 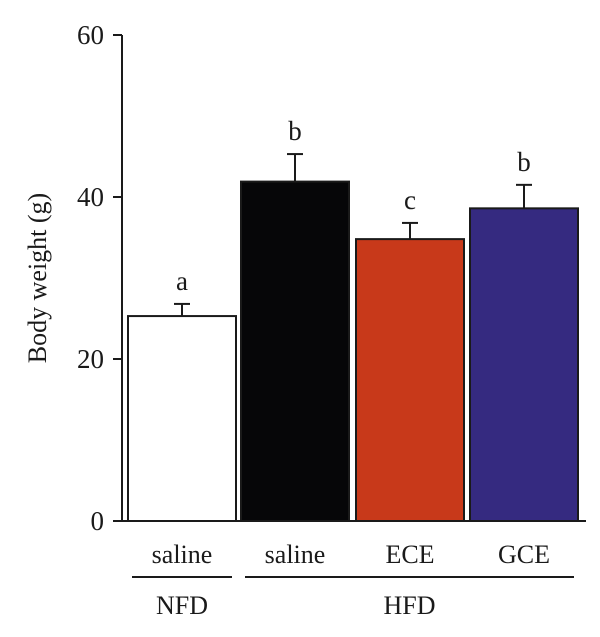 What do you see at coordinates (409, 554) in the screenshot?
I see `category-label: ECE` at bounding box center [409, 554].